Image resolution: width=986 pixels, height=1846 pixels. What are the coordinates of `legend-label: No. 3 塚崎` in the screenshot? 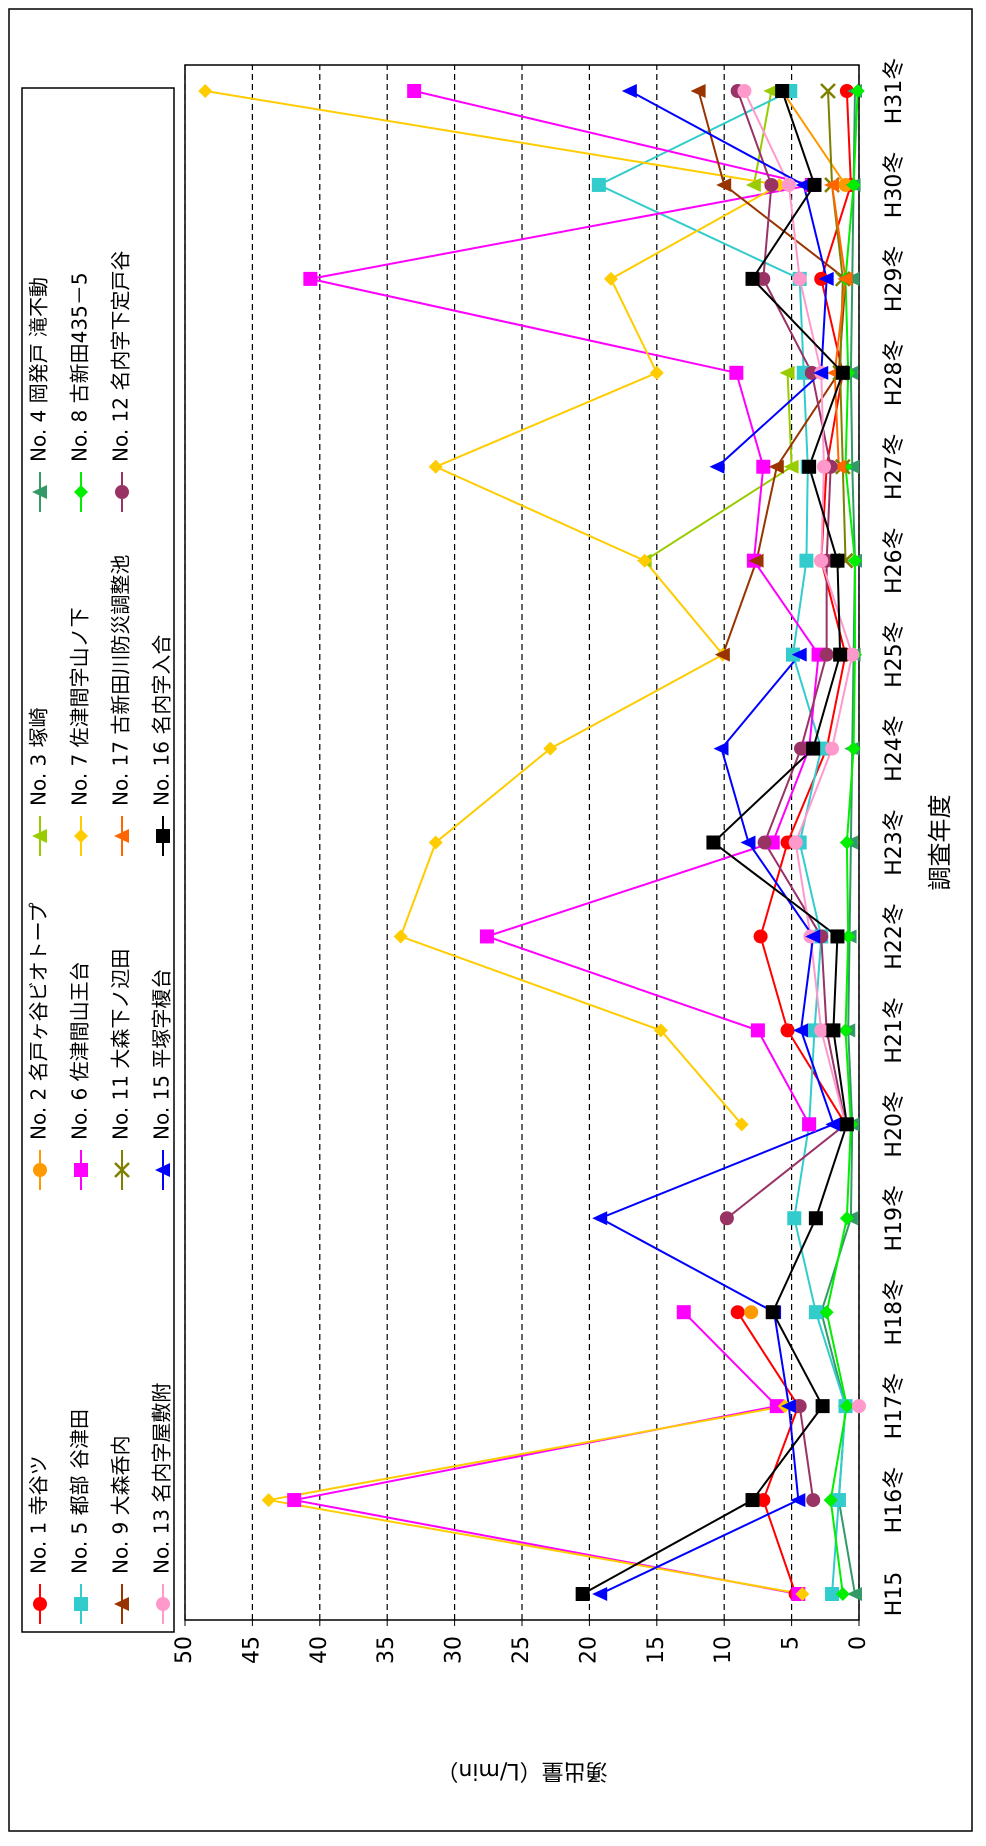 It's located at (39, 756).